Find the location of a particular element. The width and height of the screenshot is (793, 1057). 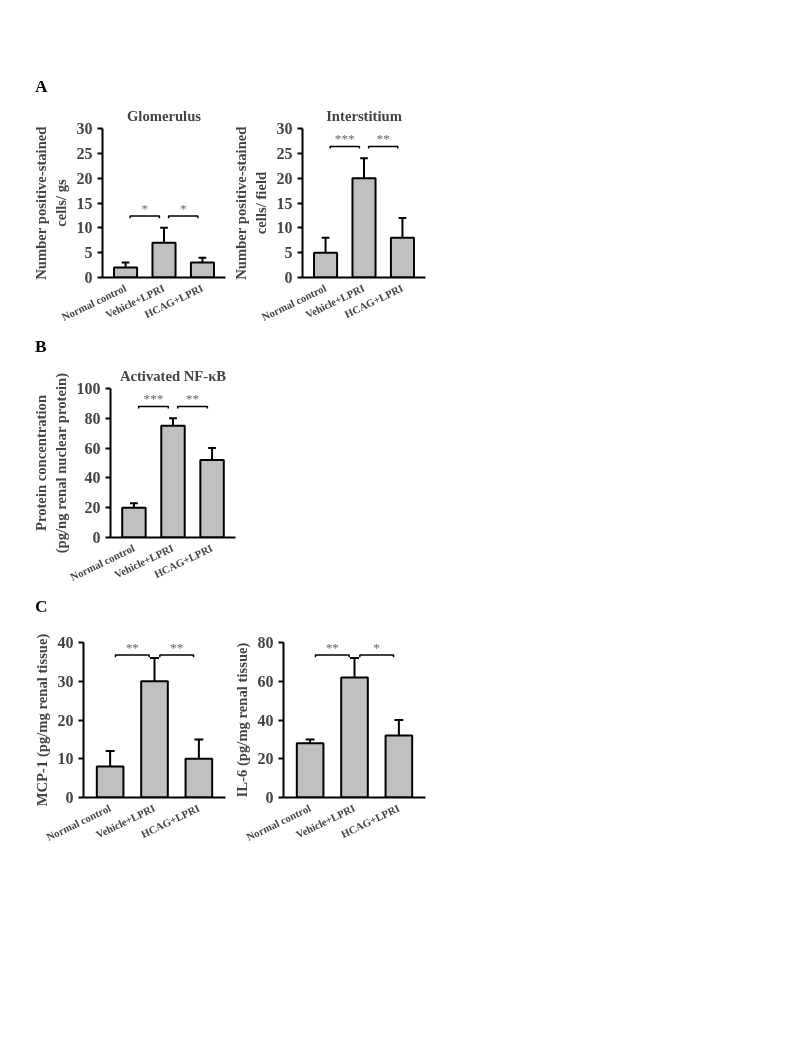

text: A is located at coordinates (41, 87).